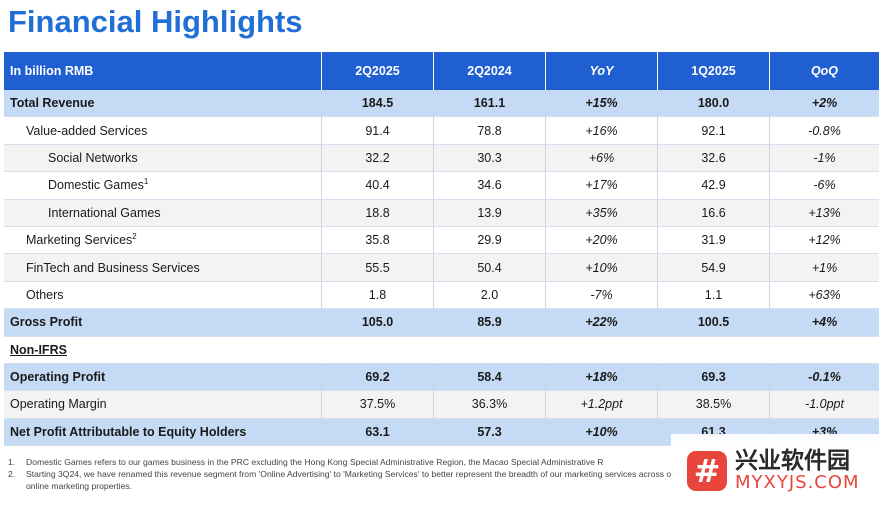  I want to click on value-cell: 69.2, so click(378, 377).